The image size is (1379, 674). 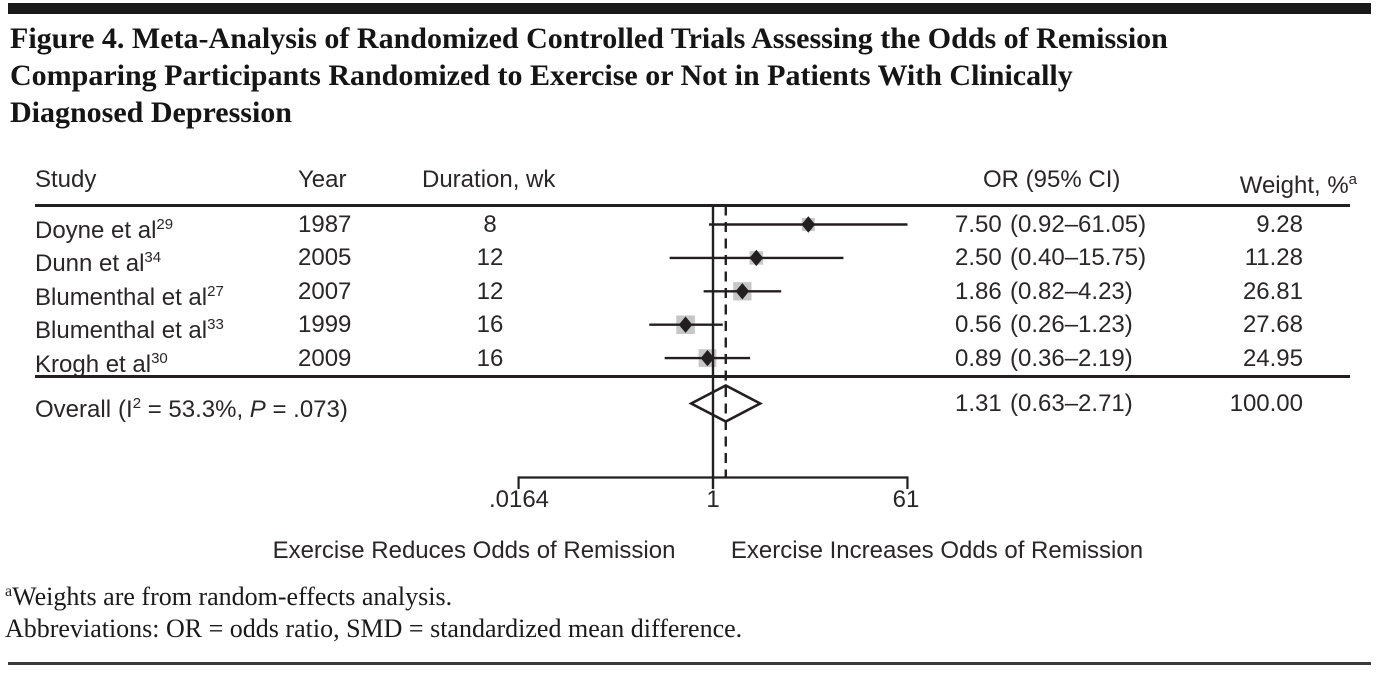 What do you see at coordinates (1273, 257) in the screenshot?
I see `study-weight: 11.28` at bounding box center [1273, 257].